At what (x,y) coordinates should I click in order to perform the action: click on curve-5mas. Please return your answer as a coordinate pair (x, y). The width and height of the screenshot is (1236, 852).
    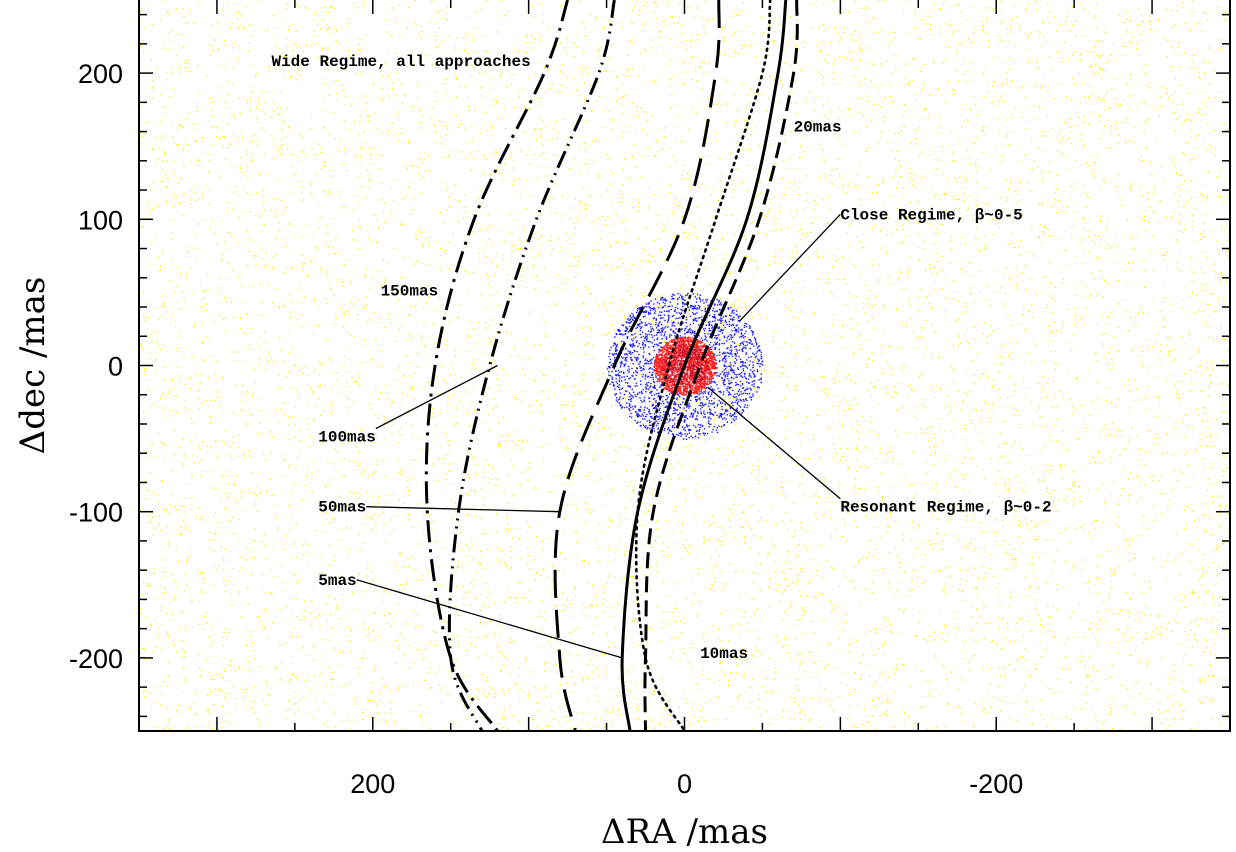
    Looking at the image, I should click on (704, 365).